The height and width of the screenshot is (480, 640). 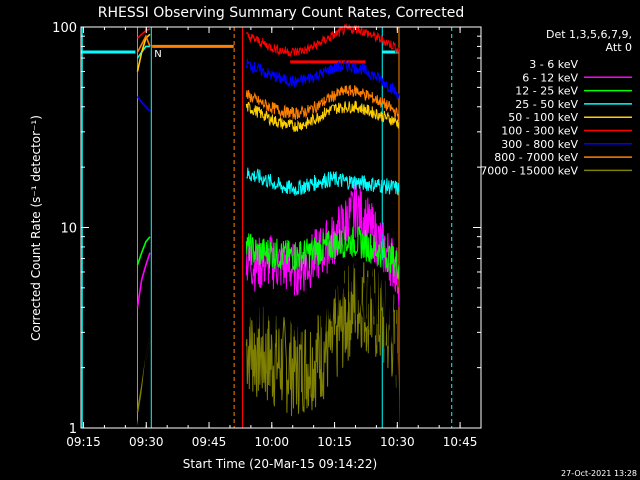 What do you see at coordinates (543, 117) in the screenshot?
I see `legend-label-4: 50 - 100 keV` at bounding box center [543, 117].